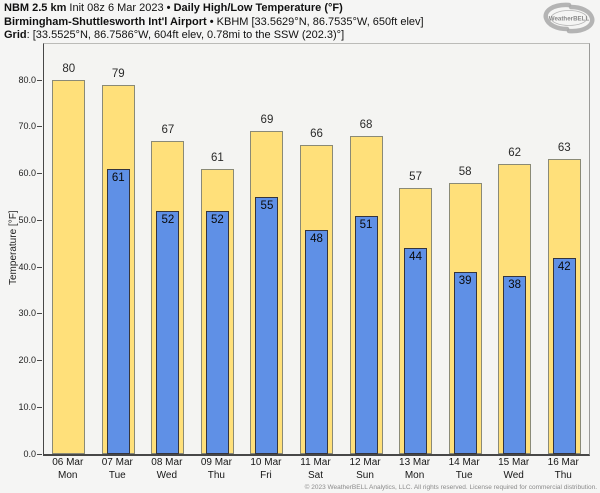 Image resolution: width=600 pixels, height=493 pixels. I want to click on high-value-label: 61, so click(217, 157).